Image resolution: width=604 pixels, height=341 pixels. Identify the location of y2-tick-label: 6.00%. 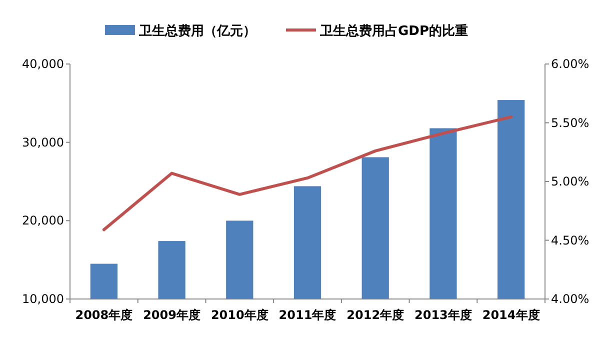
(570, 64).